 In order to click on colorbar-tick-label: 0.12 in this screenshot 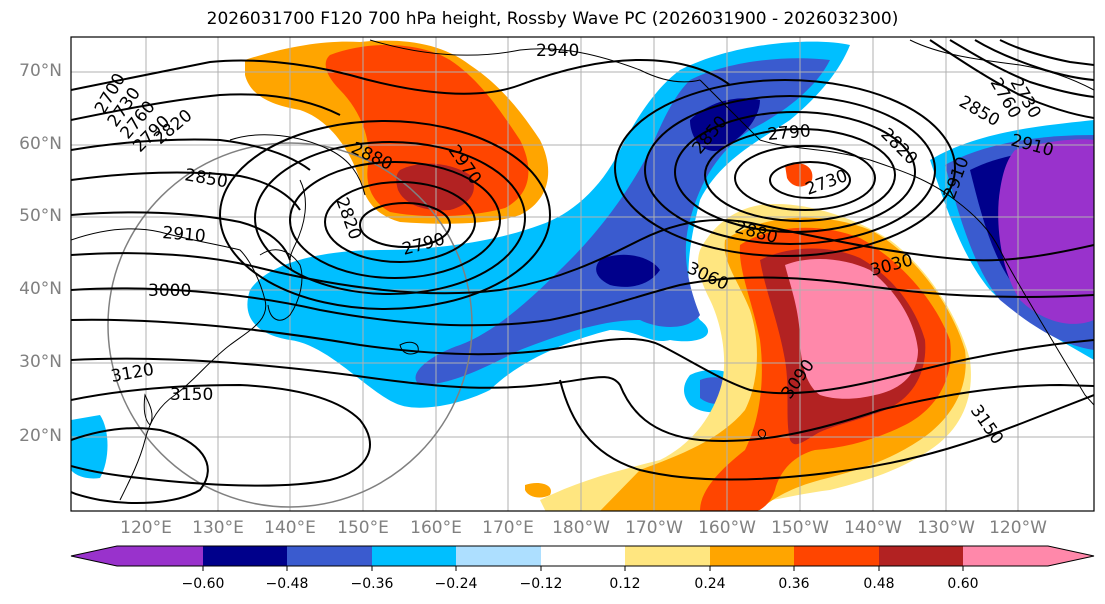, I will do `click(625, 584)`.